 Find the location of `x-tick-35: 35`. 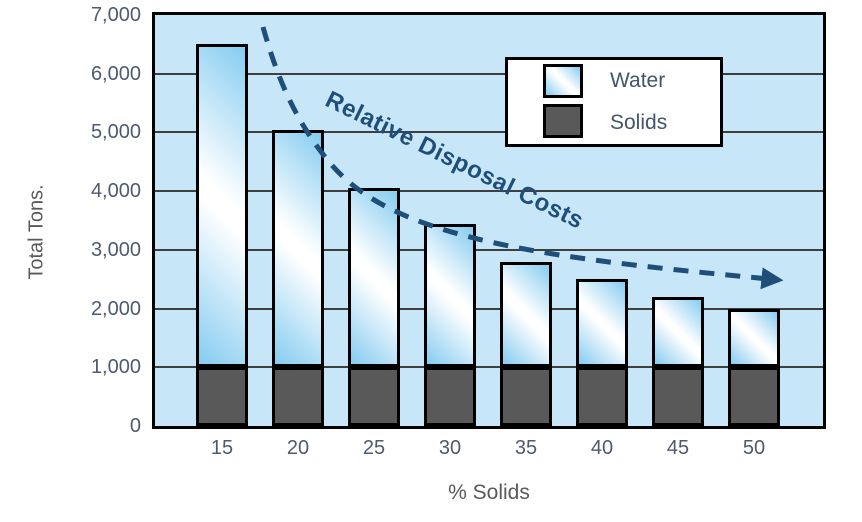

x-tick-35: 35 is located at coordinates (526, 448).